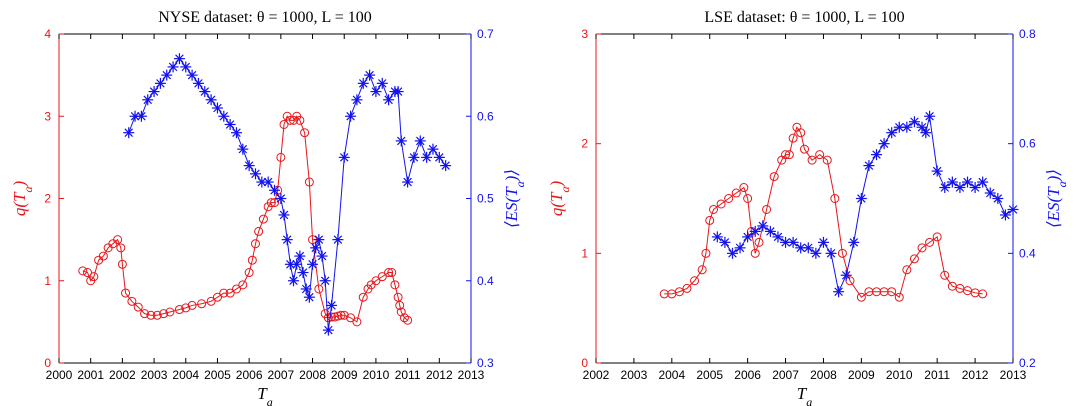  Describe the element at coordinates (804, 17) in the screenshot. I see `chart-title: LSE dataset: θ = 1000, L = 100` at that location.